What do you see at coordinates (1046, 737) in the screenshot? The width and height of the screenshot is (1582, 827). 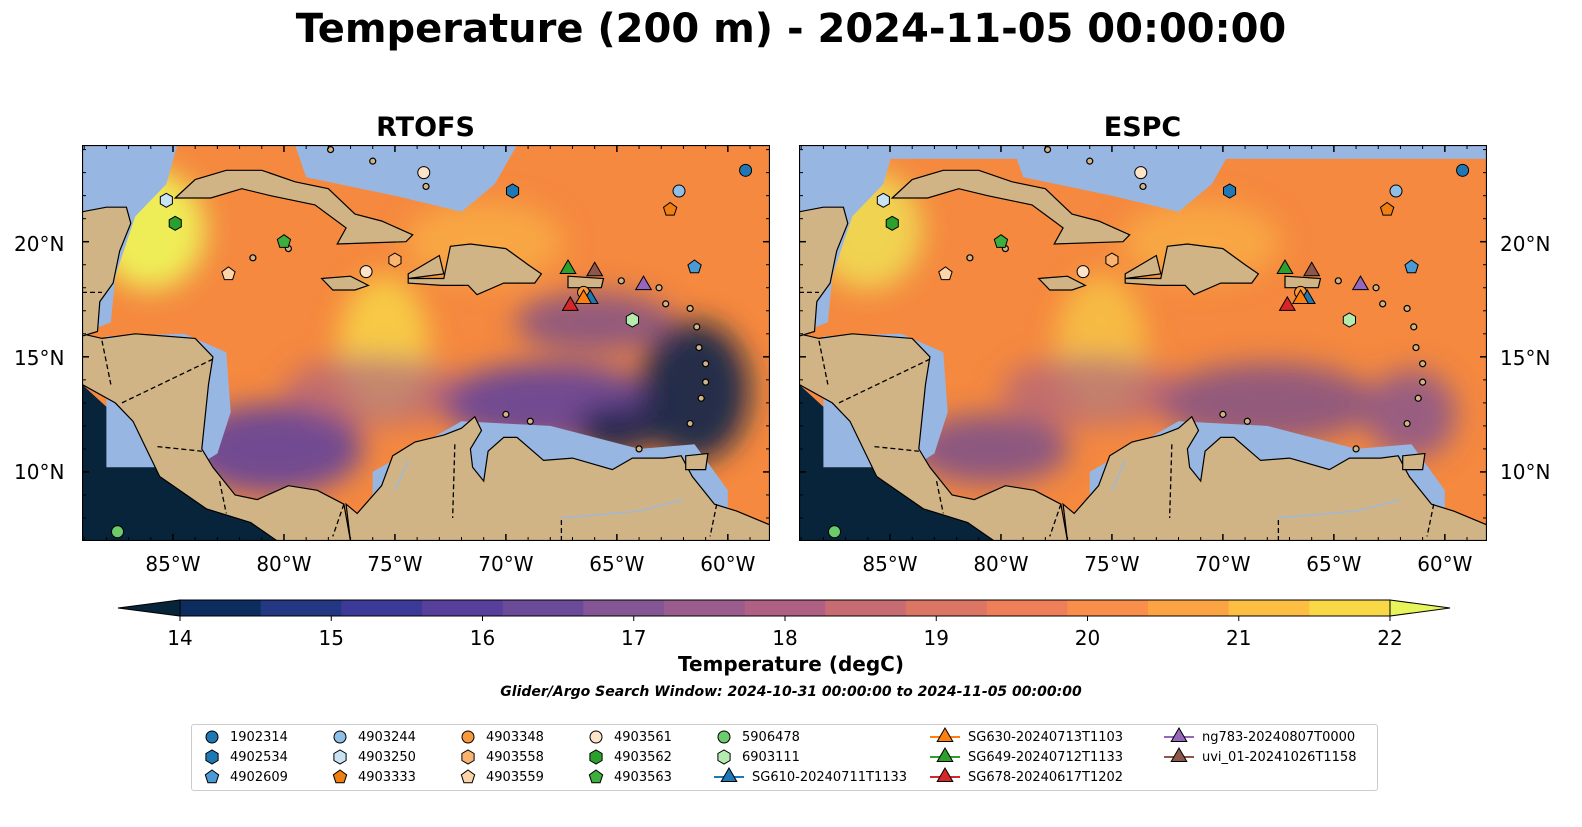 I see `legend-label: SG630-20240713T1103` at bounding box center [1046, 737].